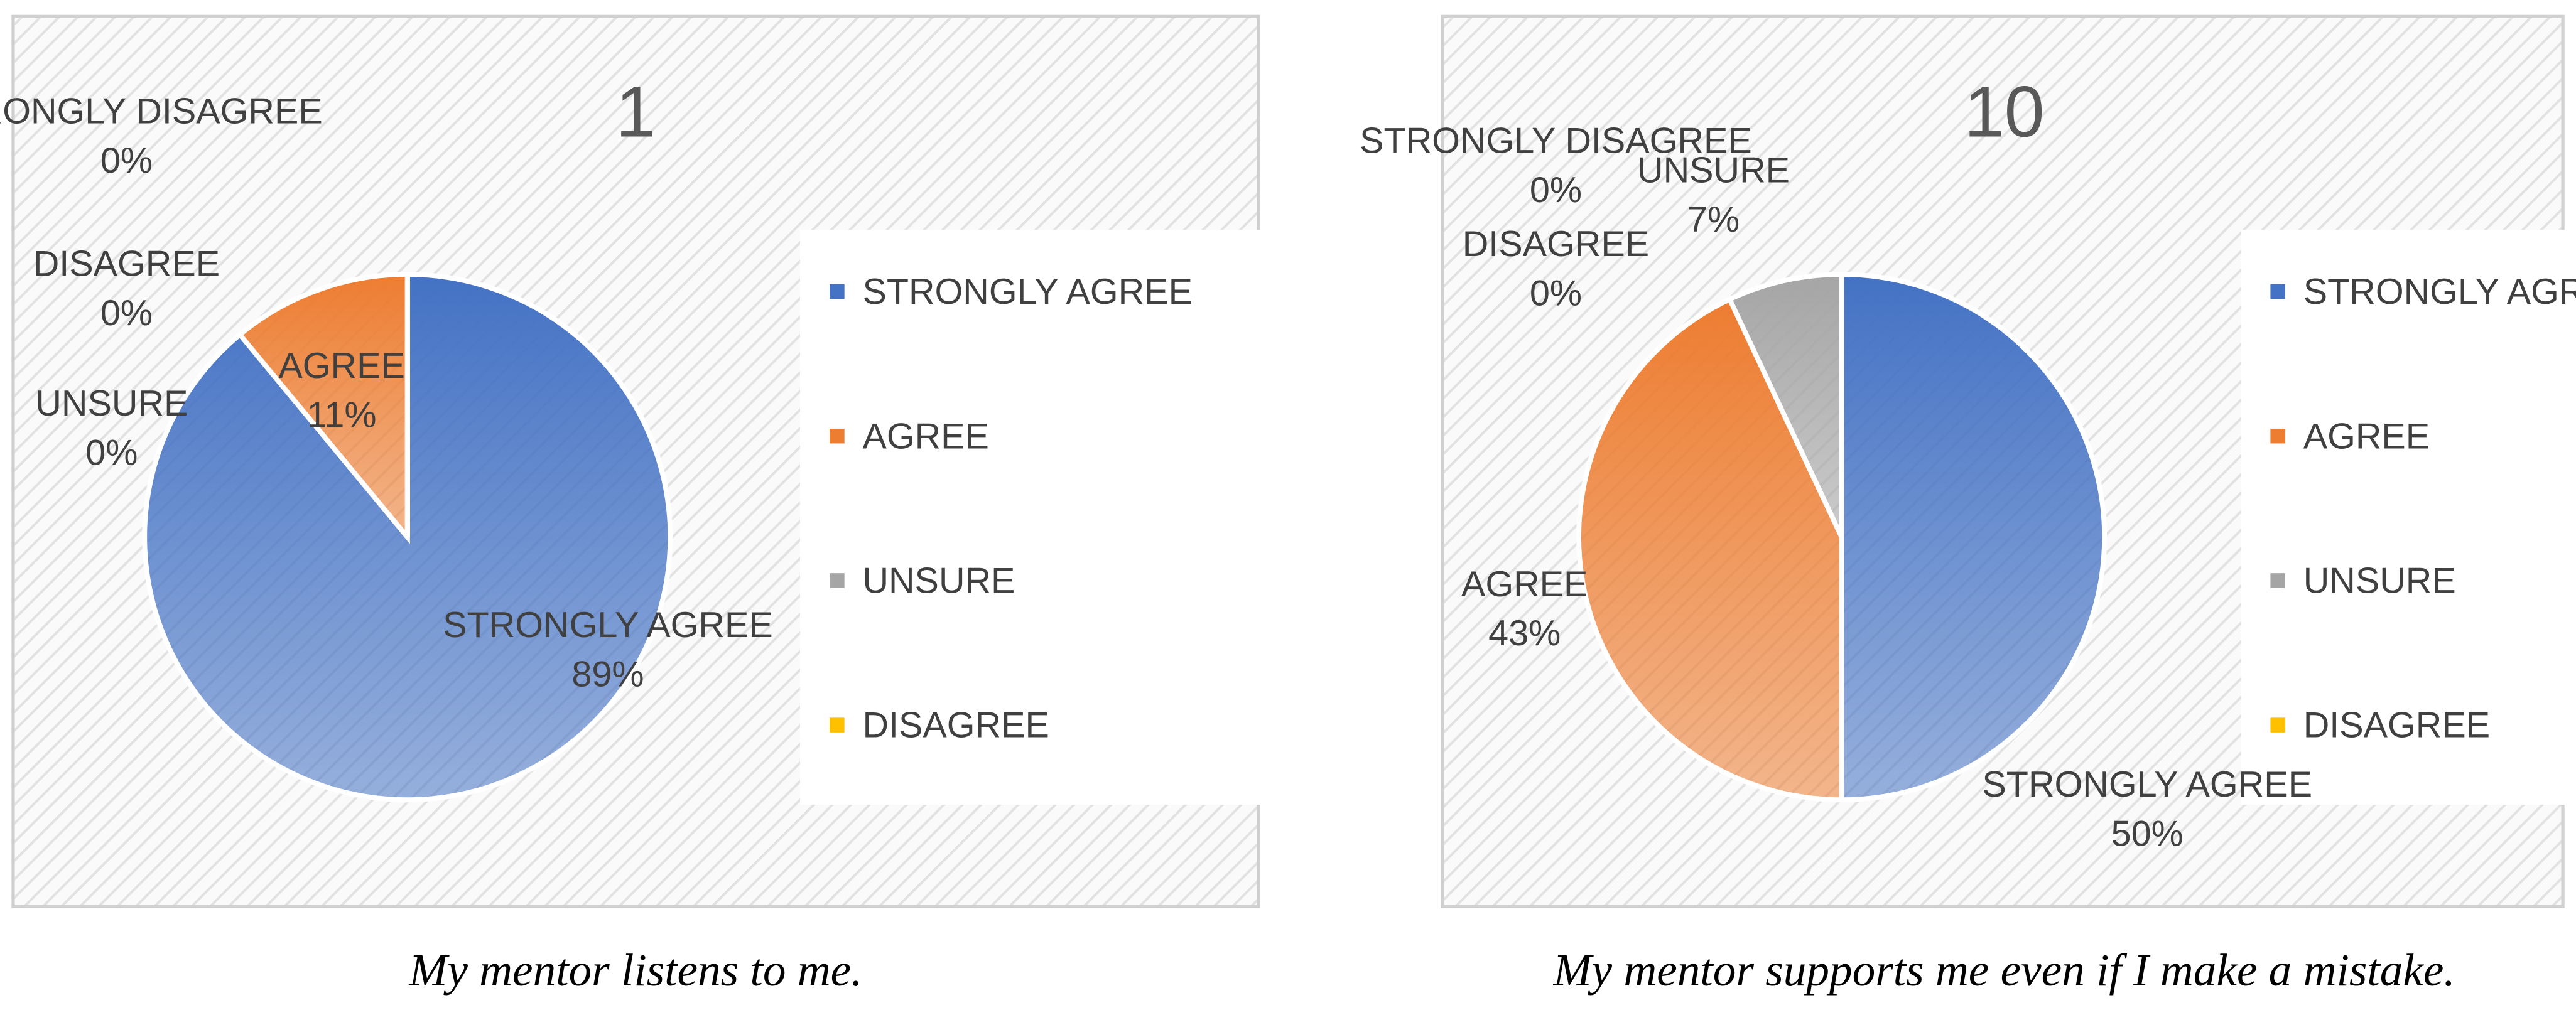  Describe the element at coordinates (2147, 809) in the screenshot. I see `data-label: STRONGLY AGREE 50%` at that location.